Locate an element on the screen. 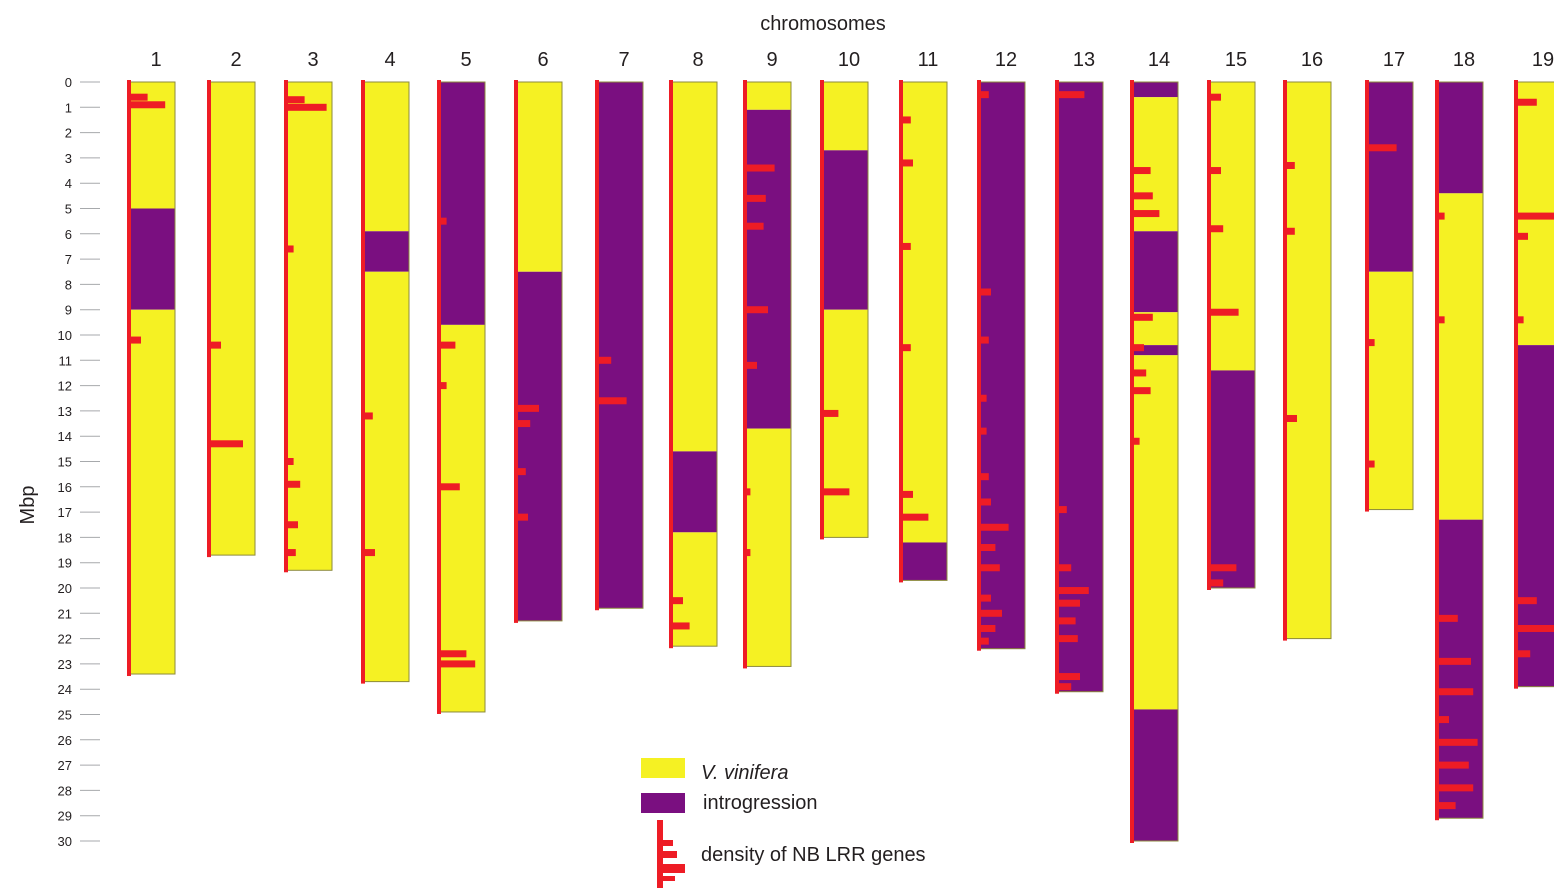 The width and height of the screenshot is (1554, 890). tick-label: 22 is located at coordinates (65, 639).